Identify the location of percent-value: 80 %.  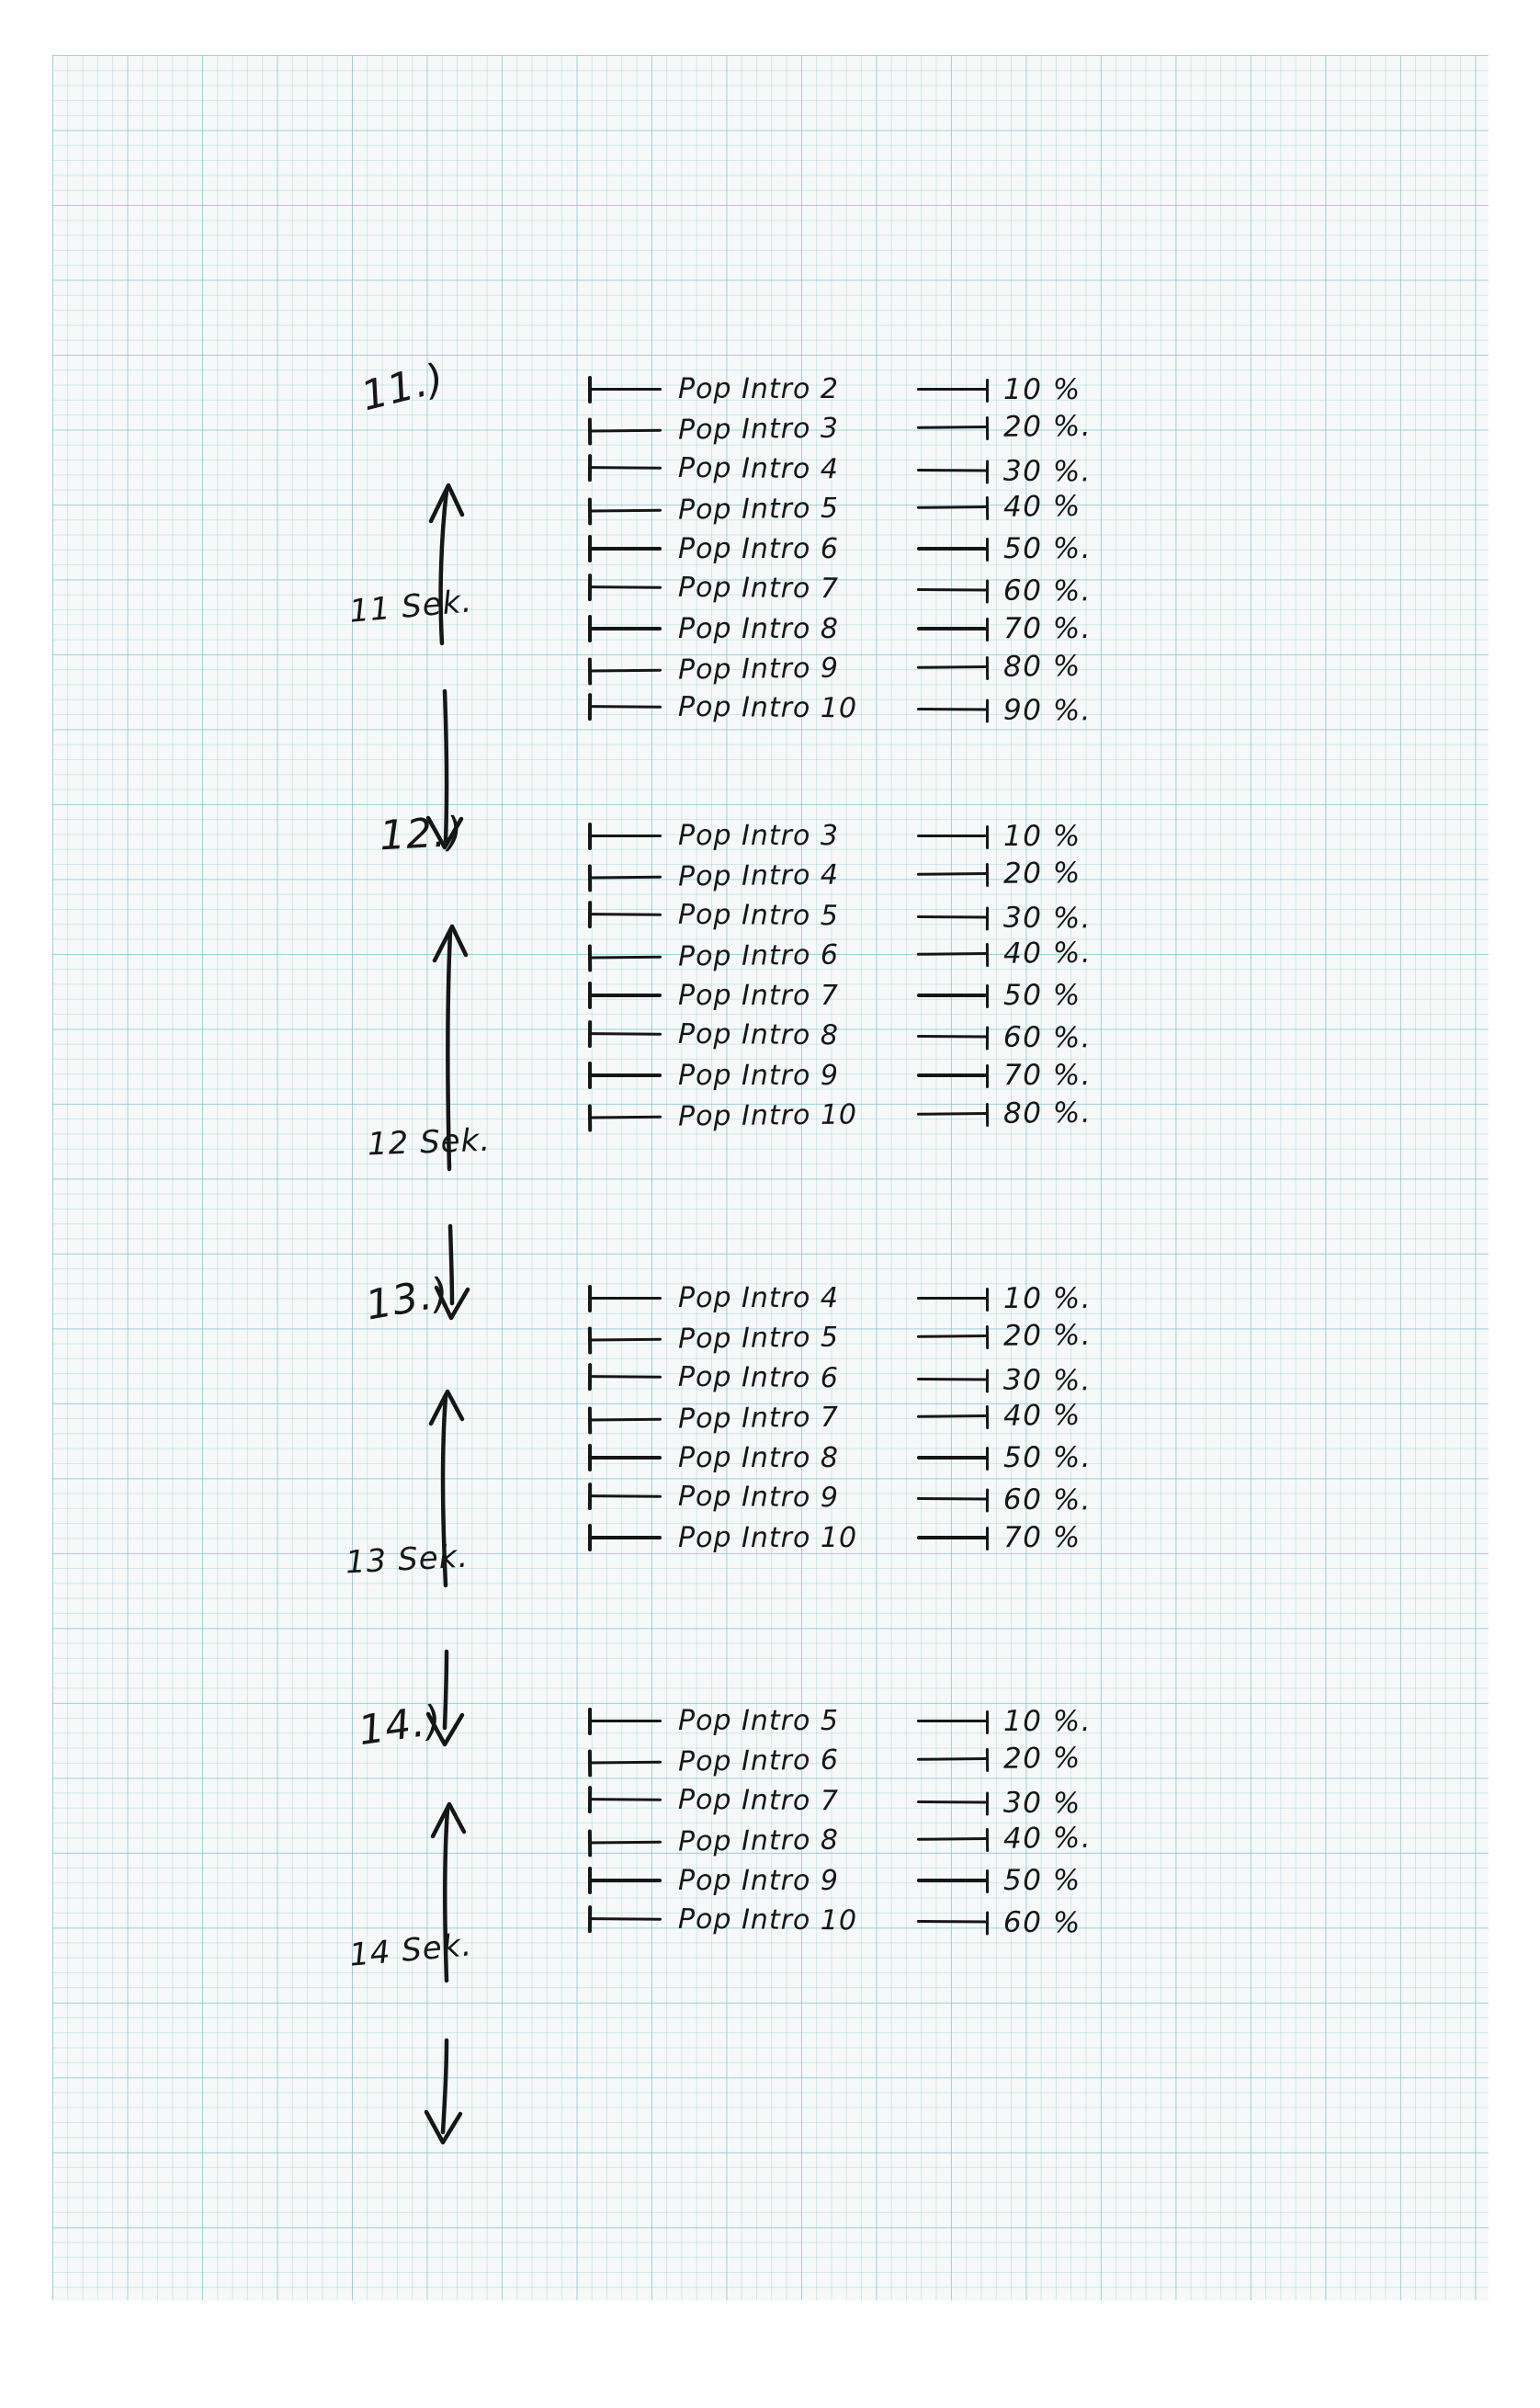
(1041, 666).